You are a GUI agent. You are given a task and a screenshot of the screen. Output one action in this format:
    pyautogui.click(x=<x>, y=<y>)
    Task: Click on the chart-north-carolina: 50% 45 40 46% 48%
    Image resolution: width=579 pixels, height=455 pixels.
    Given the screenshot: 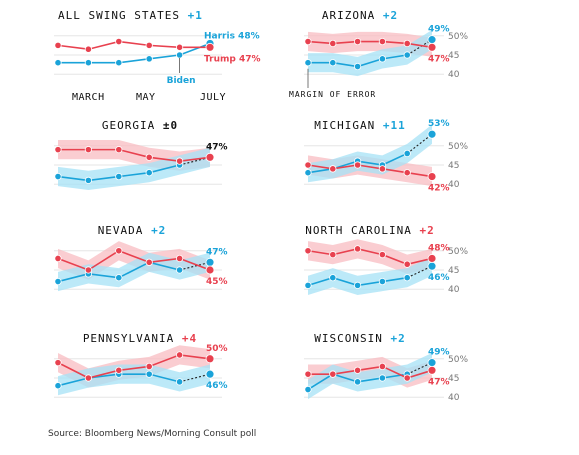 What is the action you would take?
    pyautogui.click(x=386, y=267)
    